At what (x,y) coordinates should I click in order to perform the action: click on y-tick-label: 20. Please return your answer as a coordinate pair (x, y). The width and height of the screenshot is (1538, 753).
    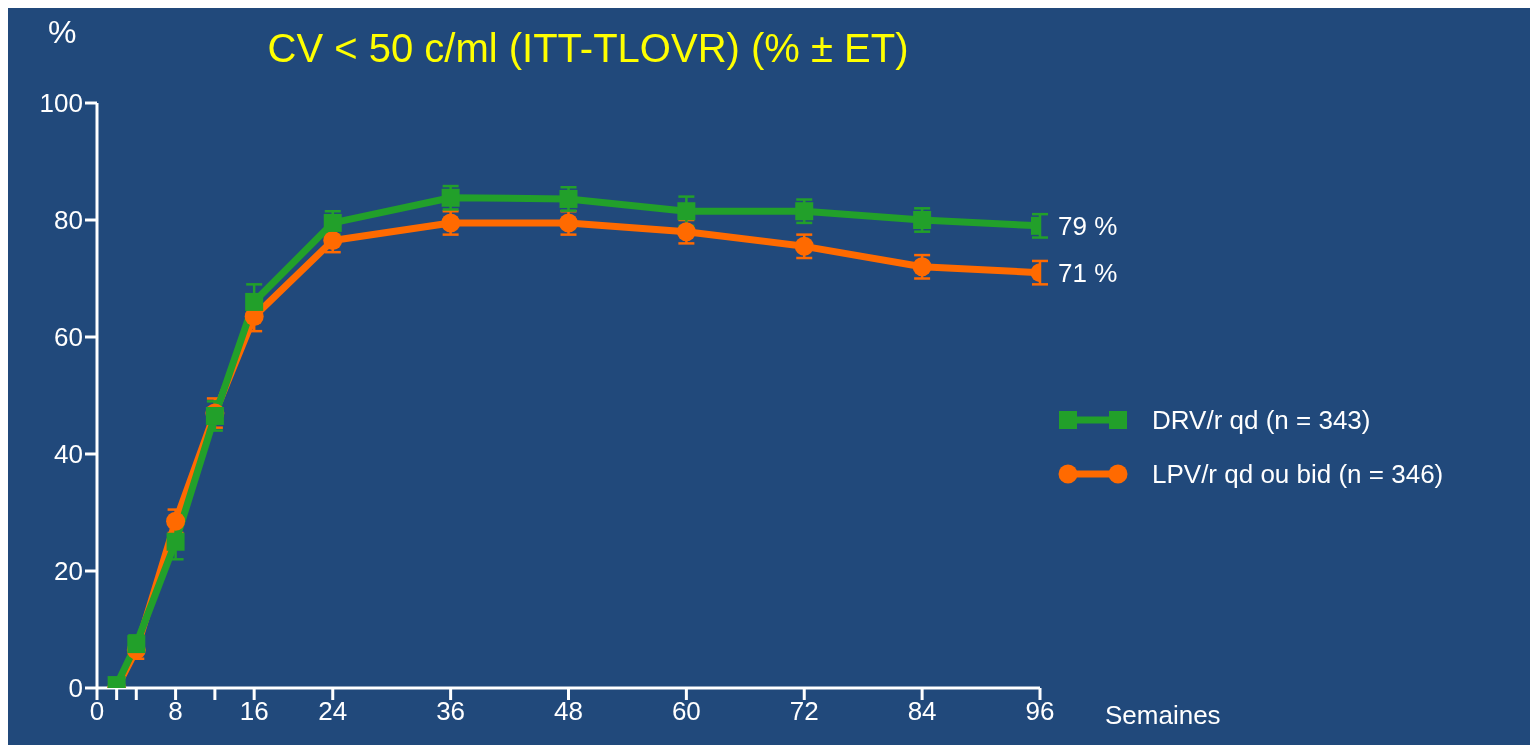
    Looking at the image, I should click on (68, 571).